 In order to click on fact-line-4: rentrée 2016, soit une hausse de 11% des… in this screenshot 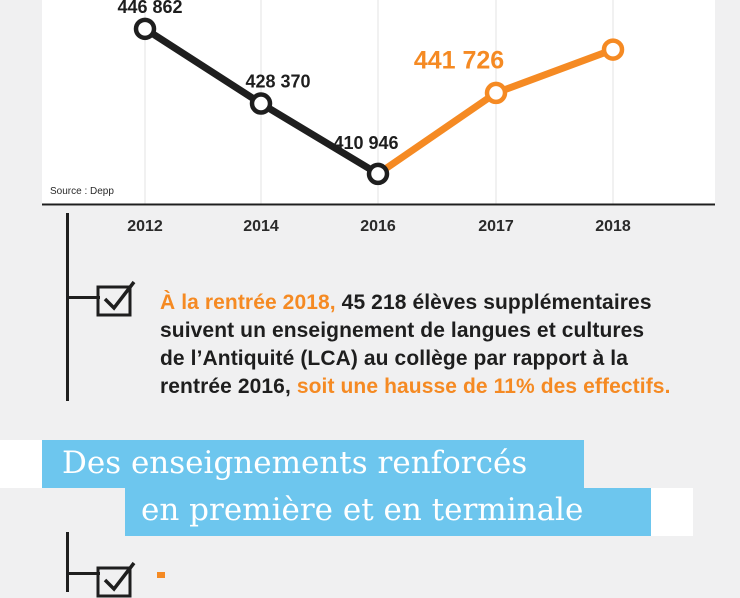, I will do `click(445, 387)`.